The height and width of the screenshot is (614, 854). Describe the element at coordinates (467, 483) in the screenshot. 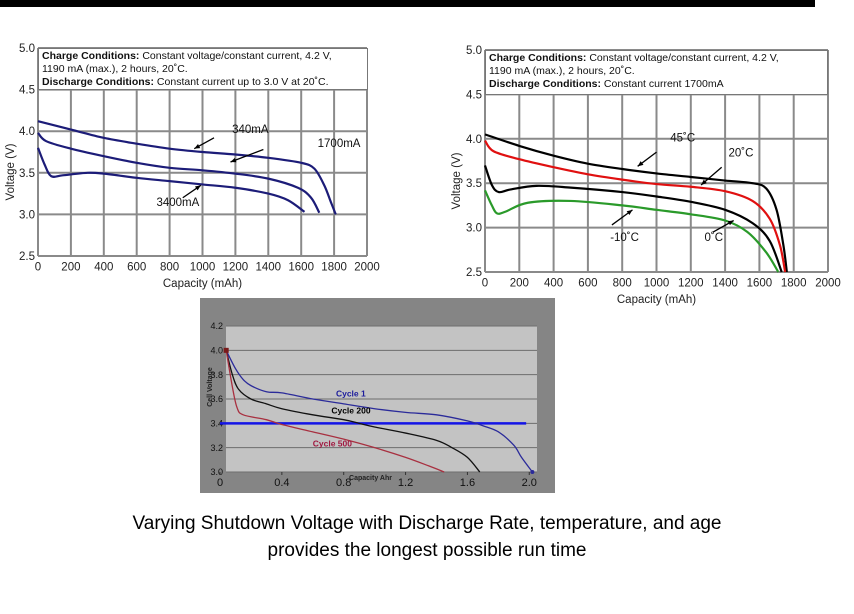

I see `x-tick-label: 1.6` at that location.